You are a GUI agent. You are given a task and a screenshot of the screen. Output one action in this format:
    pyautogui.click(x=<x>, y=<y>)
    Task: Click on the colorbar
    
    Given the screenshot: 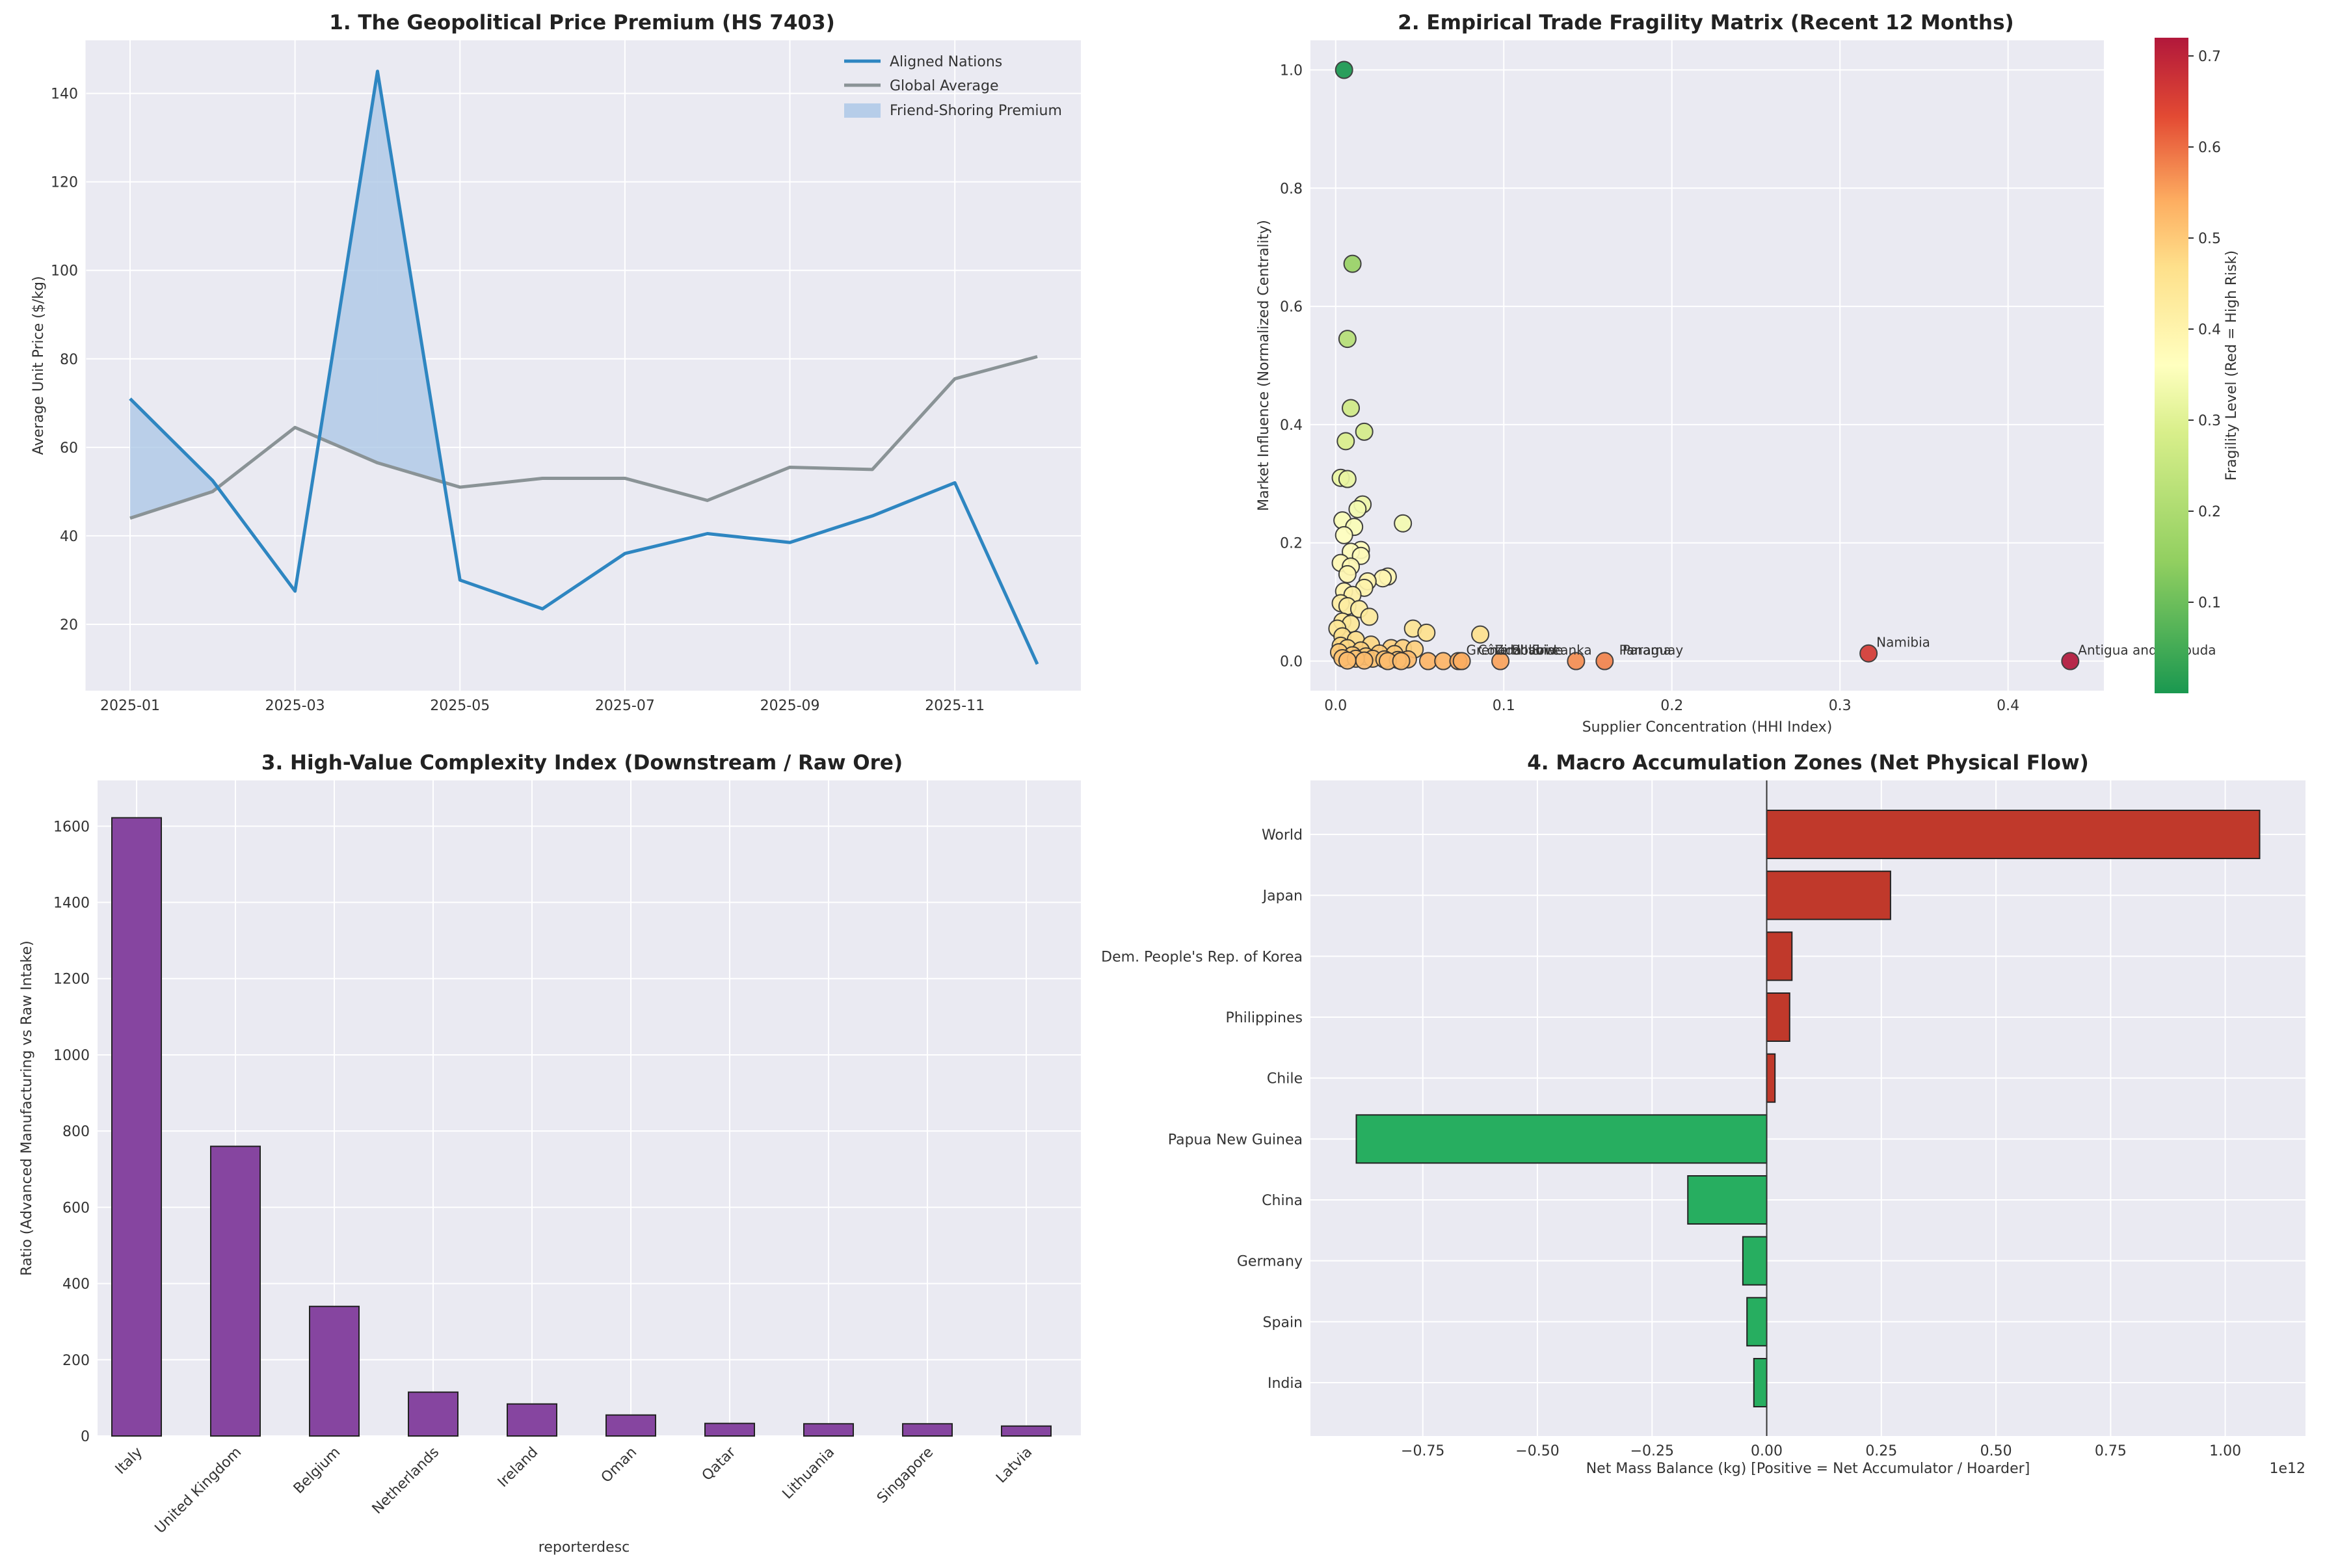 What is the action you would take?
    pyautogui.click(x=2171, y=366)
    